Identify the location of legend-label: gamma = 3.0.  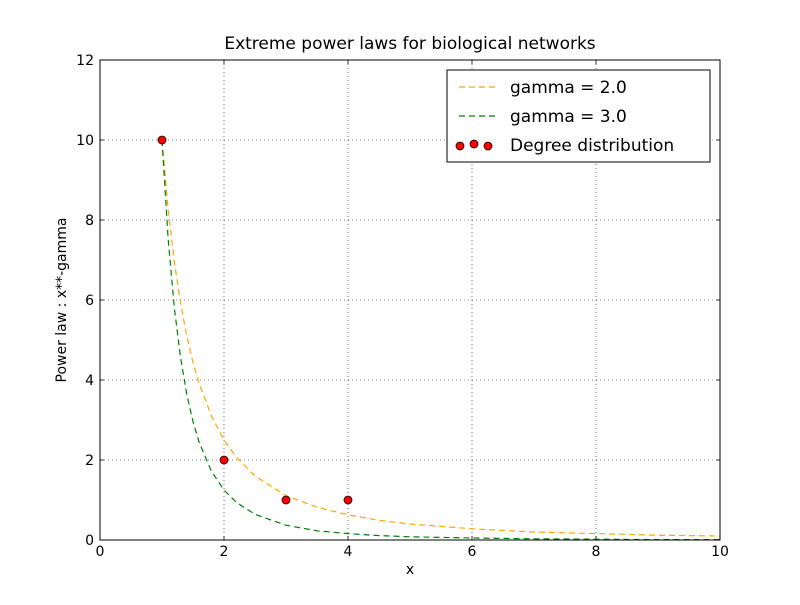
(568, 117).